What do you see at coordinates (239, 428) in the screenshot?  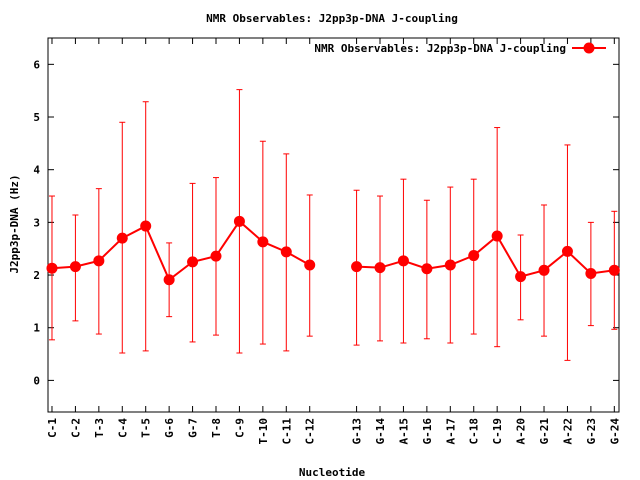 I see `x-tick-label: C-9` at bounding box center [239, 428].